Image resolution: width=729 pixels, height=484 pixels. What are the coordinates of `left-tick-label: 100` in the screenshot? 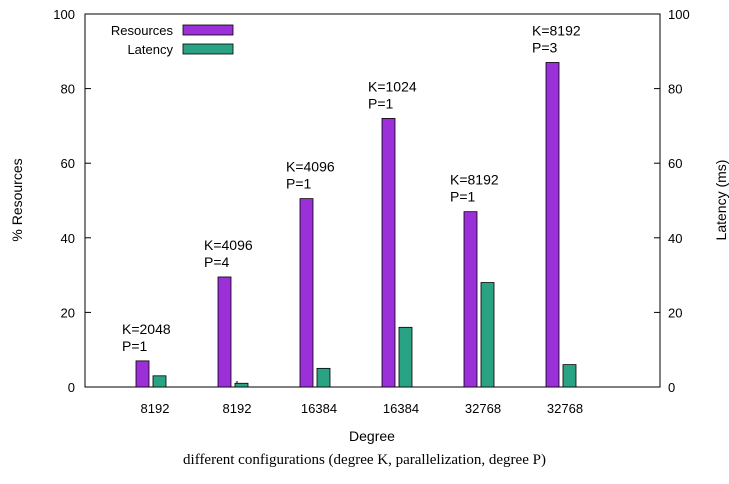 It's located at (64, 14).